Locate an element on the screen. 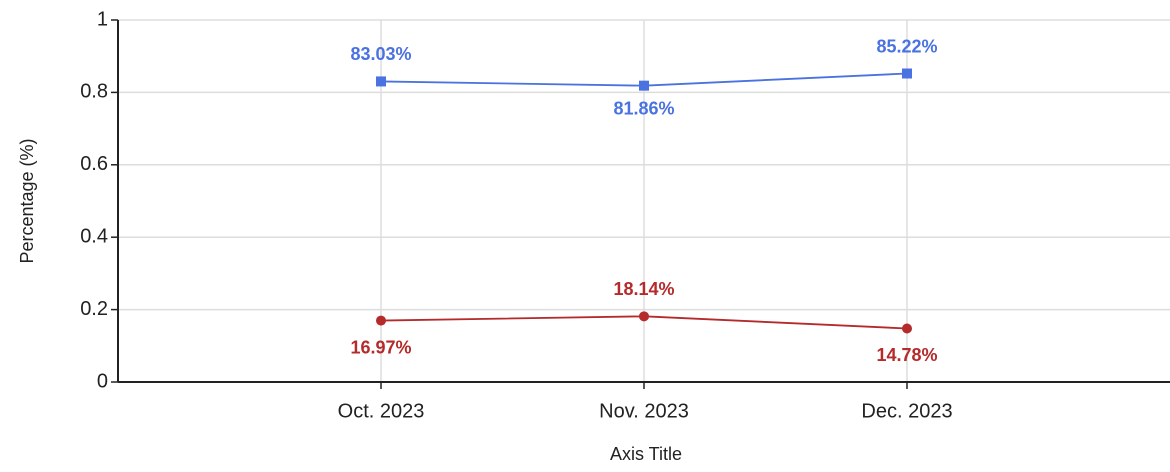  y-tick-label: 0.8 is located at coordinates (94, 92).